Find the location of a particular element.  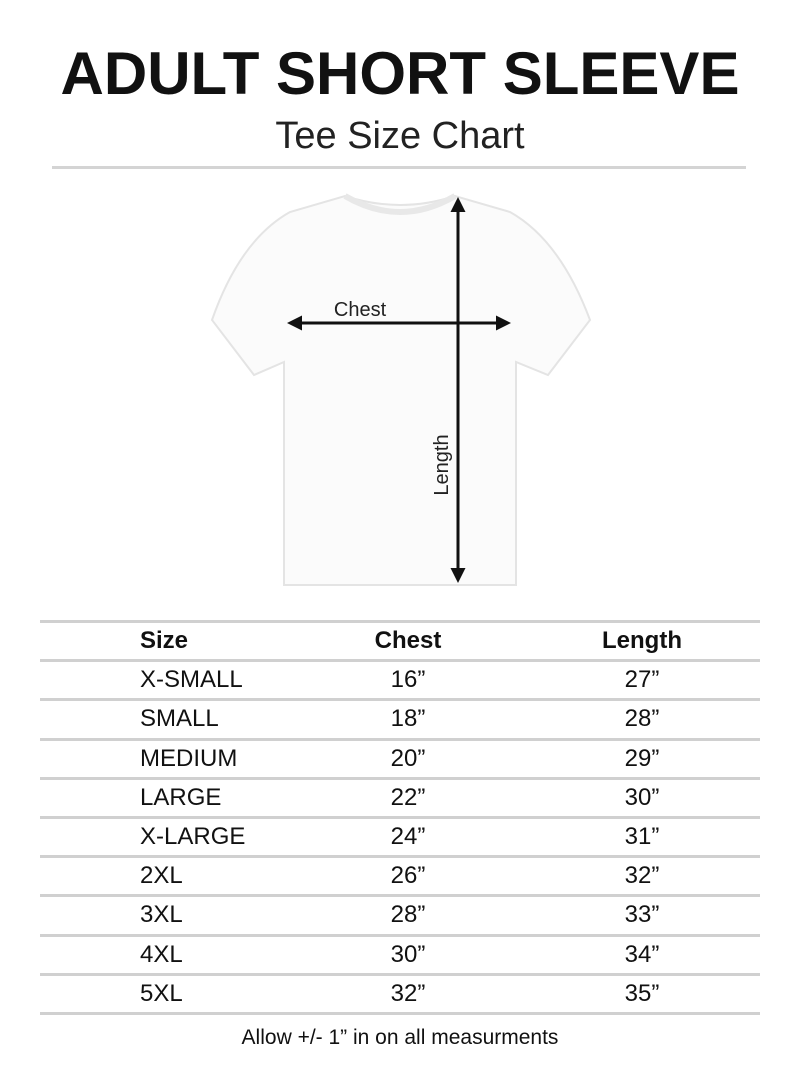

chest-cell: 30” is located at coordinates (408, 954).